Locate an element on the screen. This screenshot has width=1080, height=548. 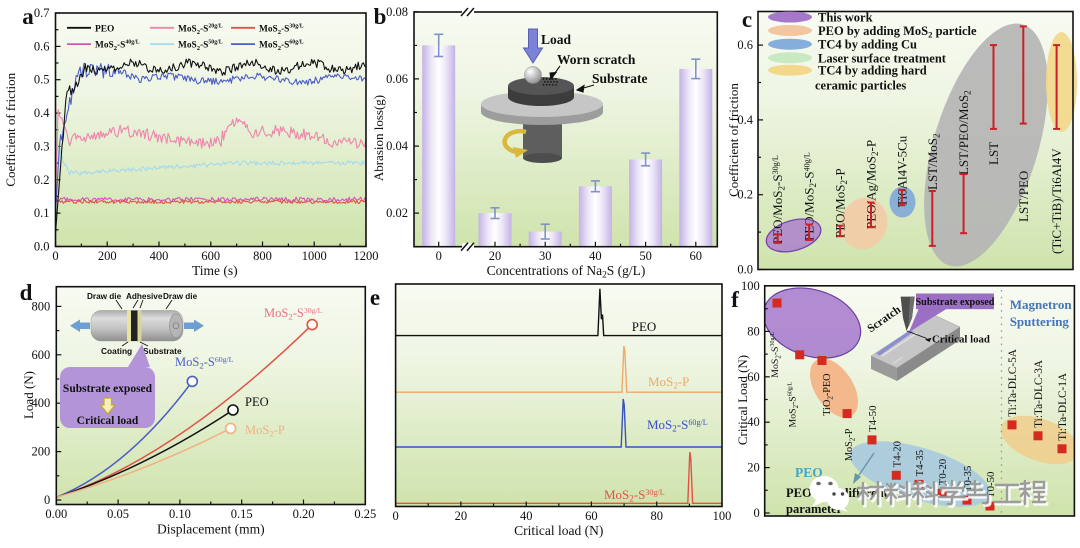
svg-text: 0.08 is located at coordinates (397, 12).